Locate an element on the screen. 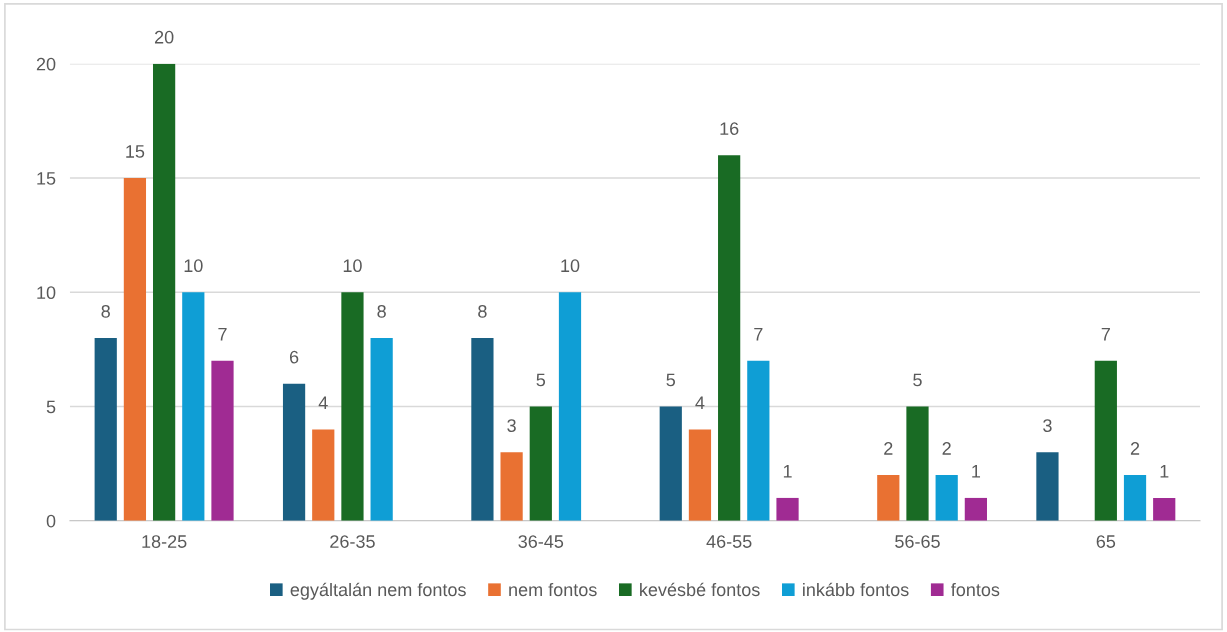  x-tick-label: 18-25 is located at coordinates (164, 541).